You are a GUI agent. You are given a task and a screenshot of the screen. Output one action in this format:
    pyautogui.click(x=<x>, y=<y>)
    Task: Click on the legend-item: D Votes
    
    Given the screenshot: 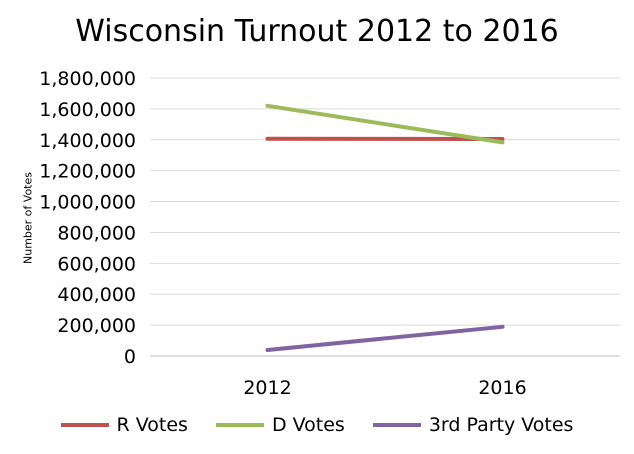 What is the action you would take?
    pyautogui.click(x=280, y=425)
    